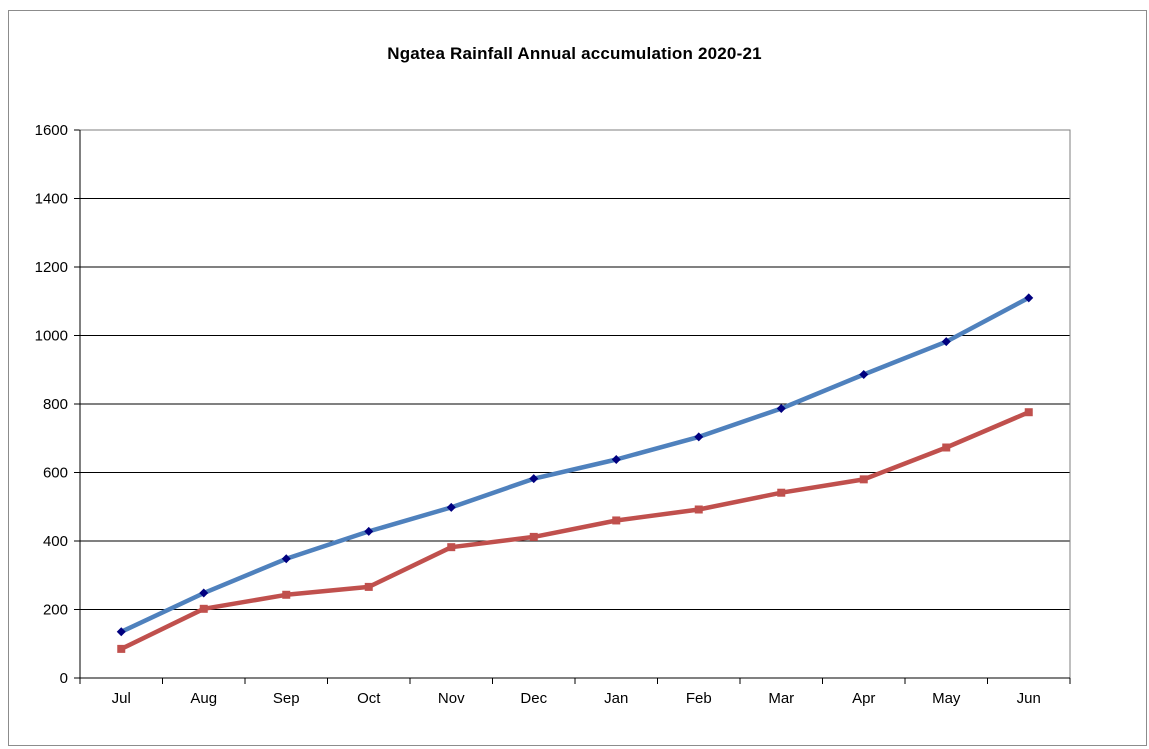 The image size is (1149, 749). I want to click on y-tick-label: 400, so click(55, 541).